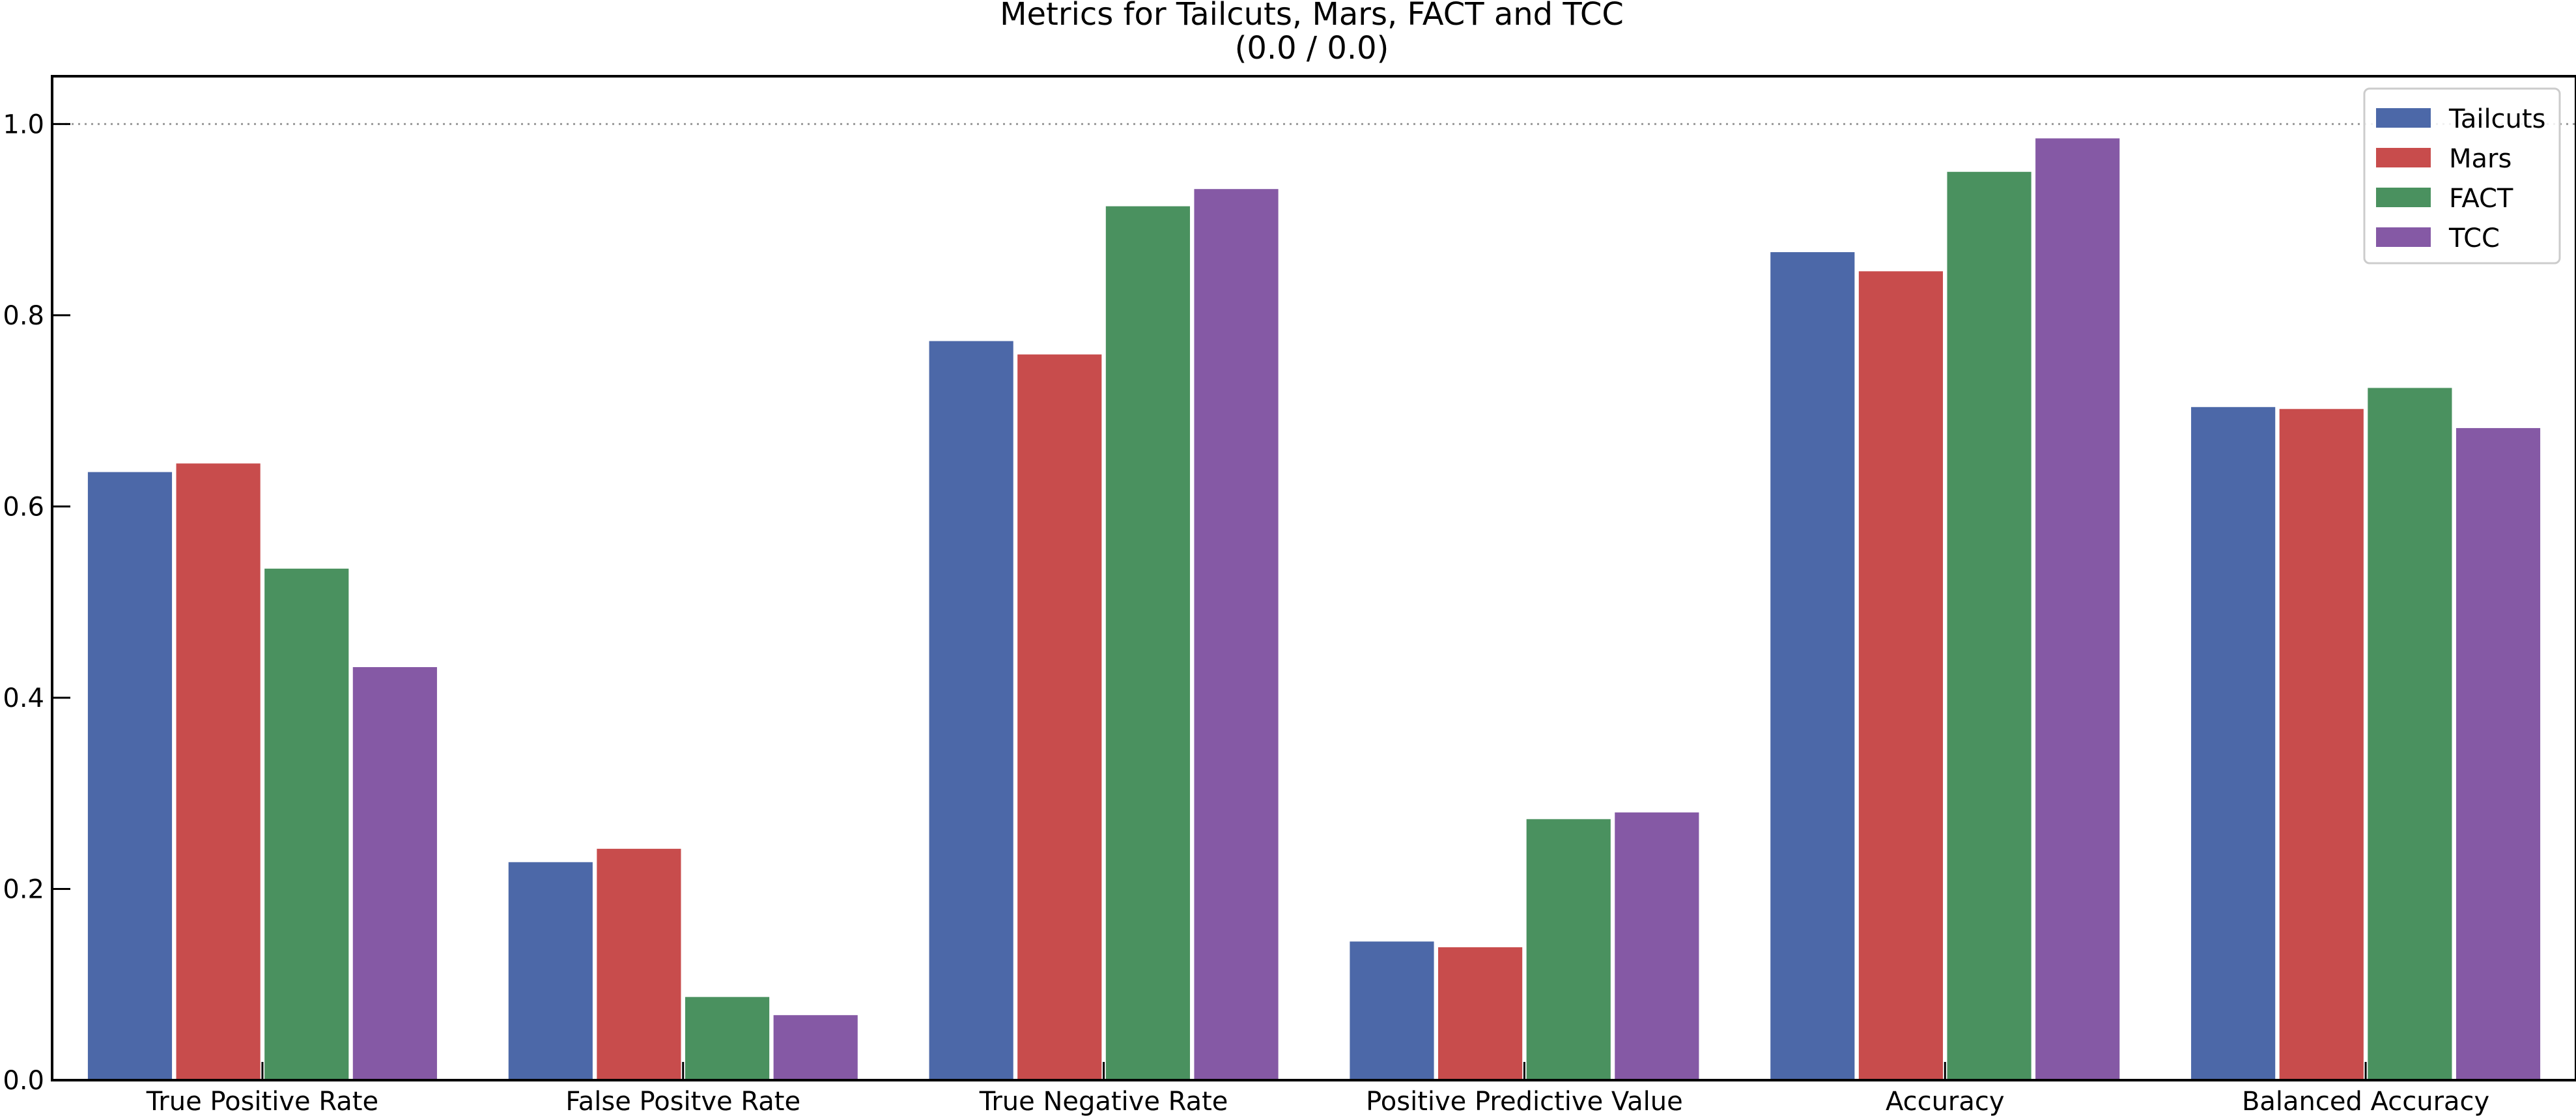 The height and width of the screenshot is (1116, 2576). I want to click on chart-title: Metrics for Tailcuts, Mars, FACT and TCC, so click(1312, 16).